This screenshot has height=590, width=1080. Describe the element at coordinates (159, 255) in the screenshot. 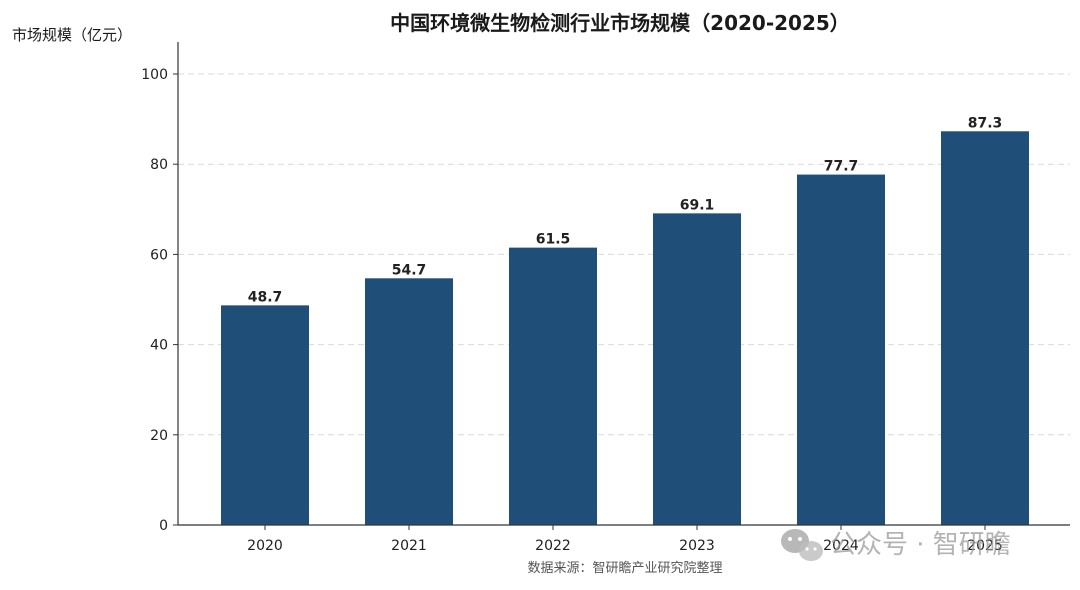

I see `y-tick-label: 60` at that location.